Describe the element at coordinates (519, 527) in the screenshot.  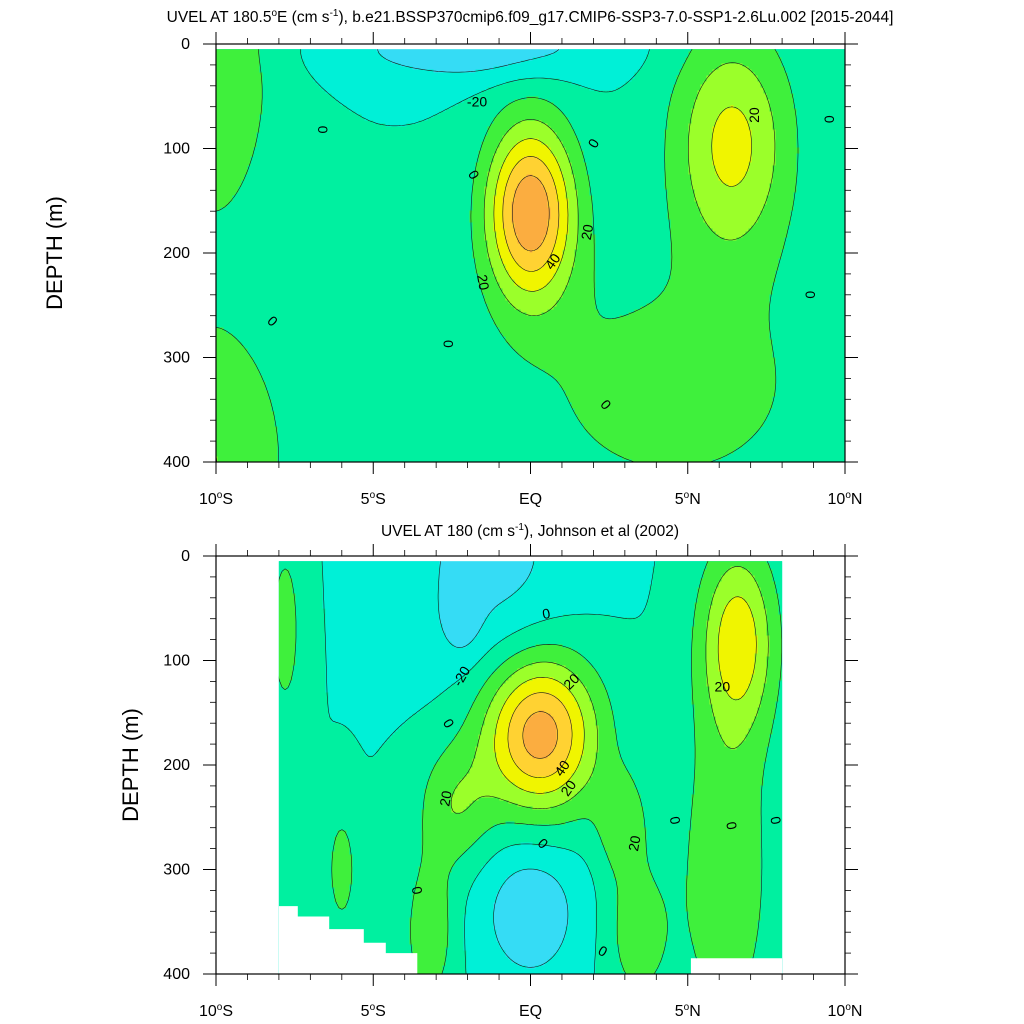
I see `panel-bottom-title-exponent: -1` at that location.